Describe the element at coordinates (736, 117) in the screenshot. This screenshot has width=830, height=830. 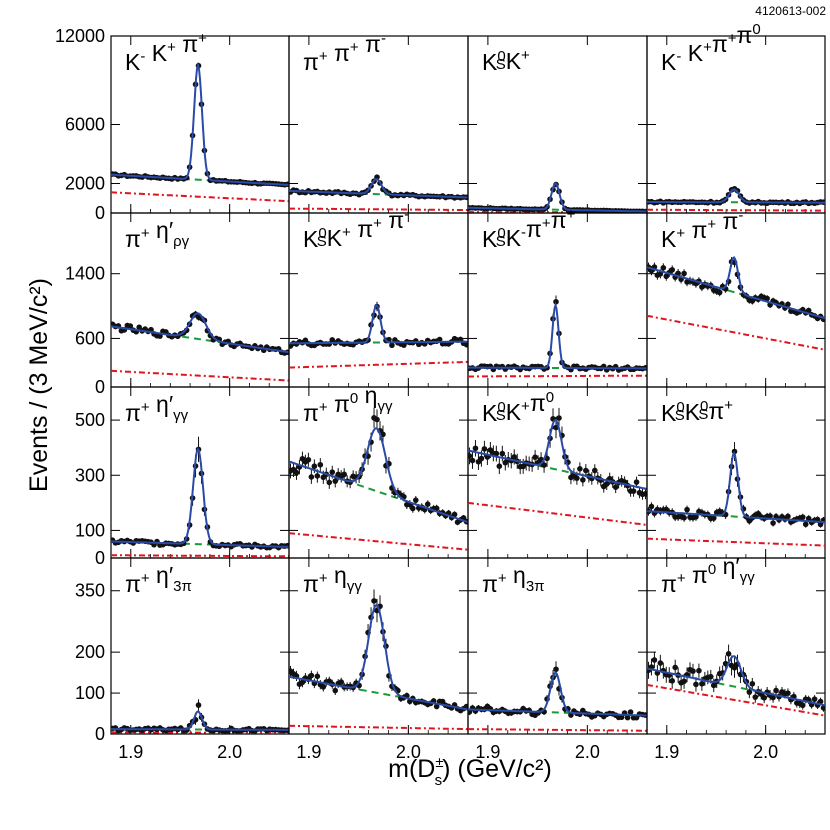
I see `panel: K- K+π+π0` at that location.